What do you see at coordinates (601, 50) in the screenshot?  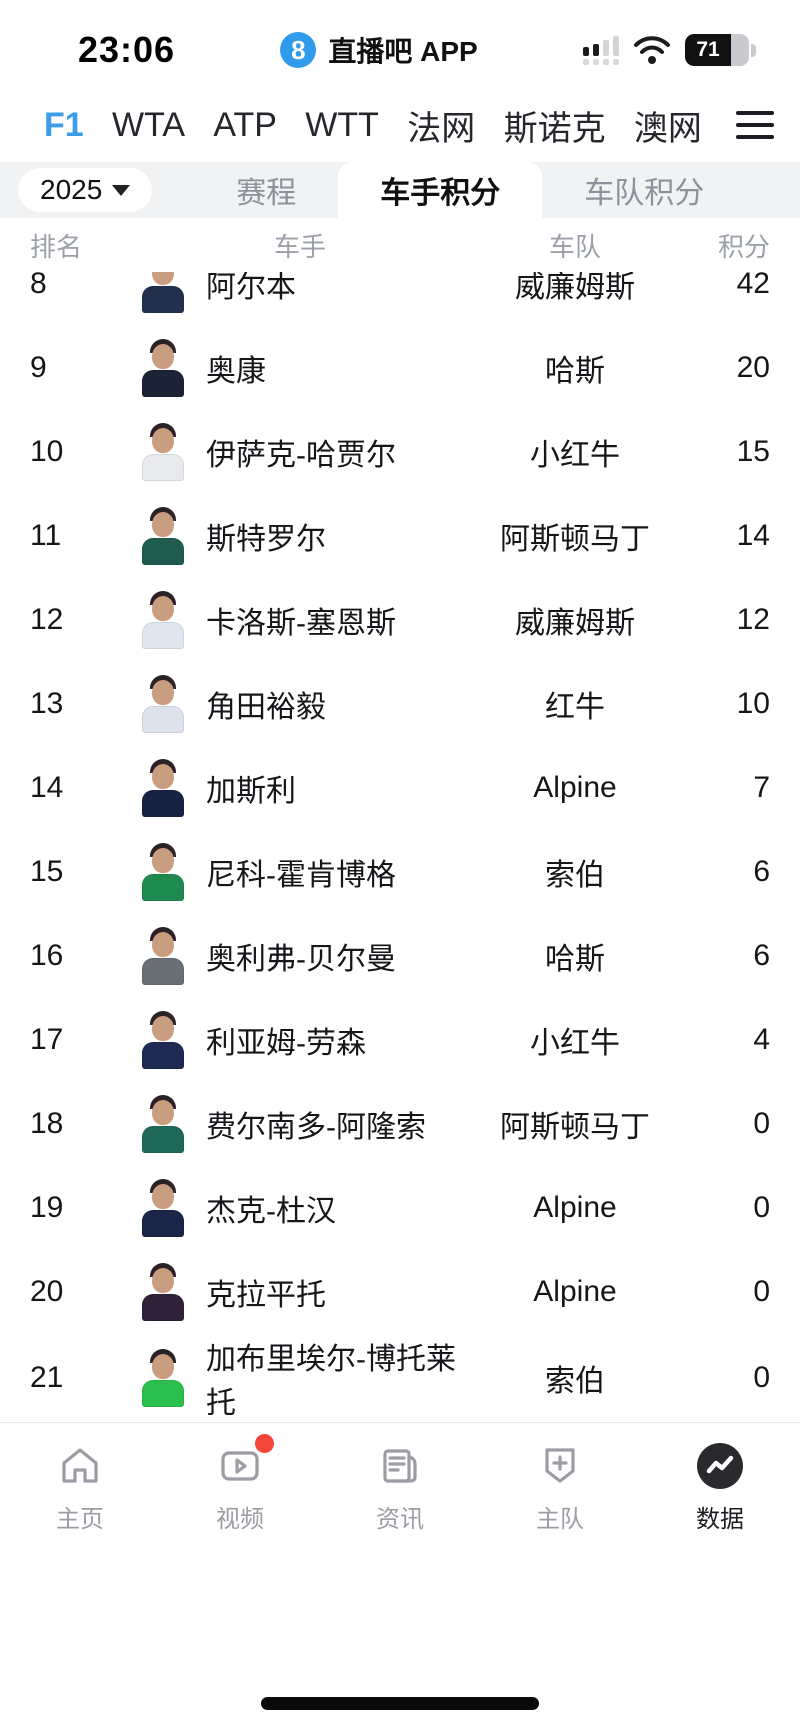 I see `cellular-signal-icon` at bounding box center [601, 50].